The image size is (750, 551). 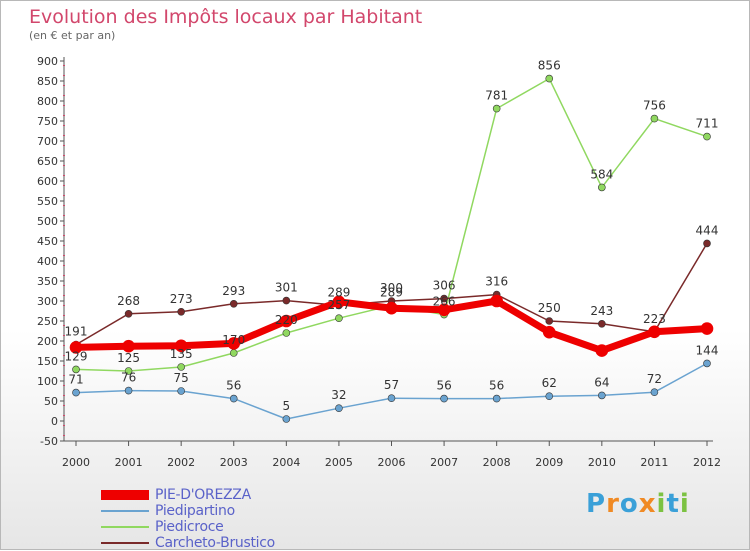 I want to click on logo-letter: o, so click(x=629, y=504).